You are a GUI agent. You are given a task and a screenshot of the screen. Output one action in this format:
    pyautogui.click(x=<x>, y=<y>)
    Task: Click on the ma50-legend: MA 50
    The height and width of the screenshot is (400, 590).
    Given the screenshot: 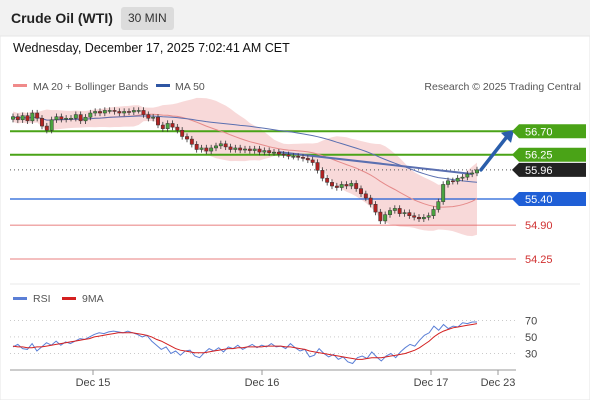 What is the action you would take?
    pyautogui.click(x=190, y=87)
    